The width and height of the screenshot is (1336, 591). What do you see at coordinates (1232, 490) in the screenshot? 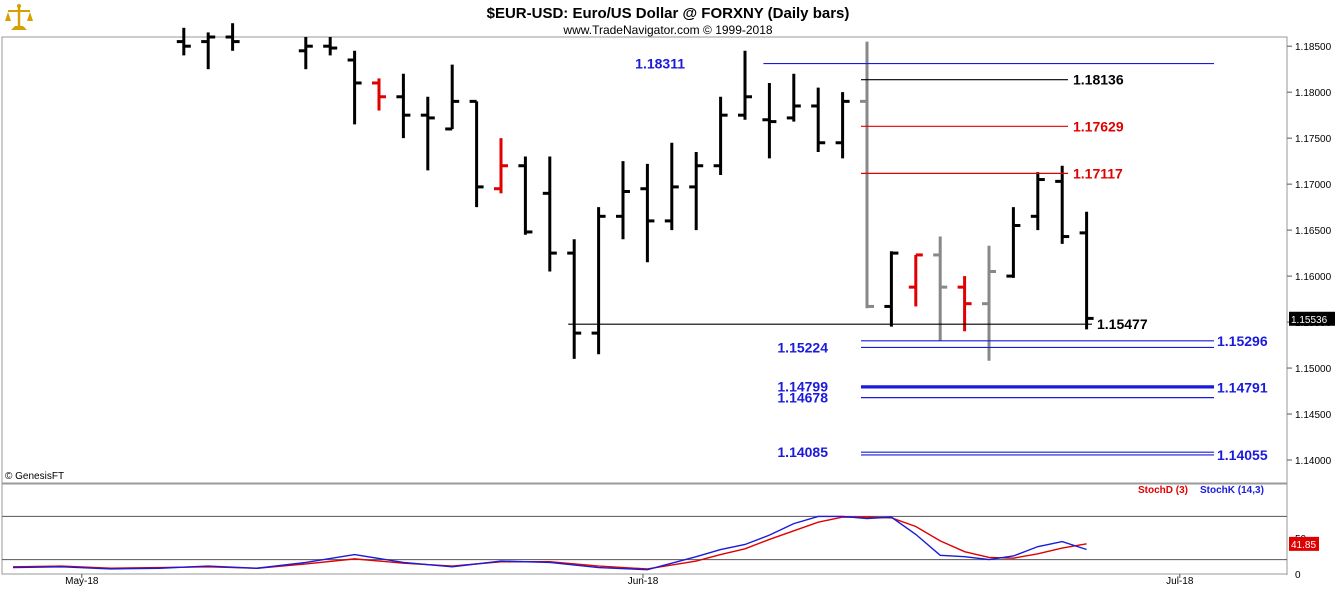
I see `legend-stochk: StochK (14,3)` at bounding box center [1232, 490].